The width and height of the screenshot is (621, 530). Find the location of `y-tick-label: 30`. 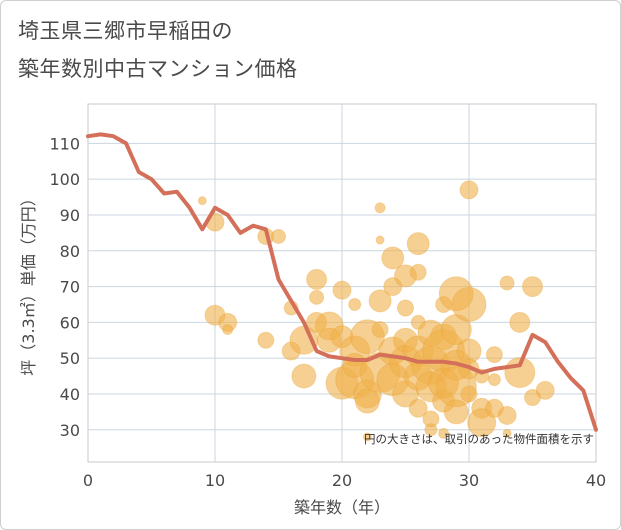

y-tick-label: 30 is located at coordinates (70, 430).